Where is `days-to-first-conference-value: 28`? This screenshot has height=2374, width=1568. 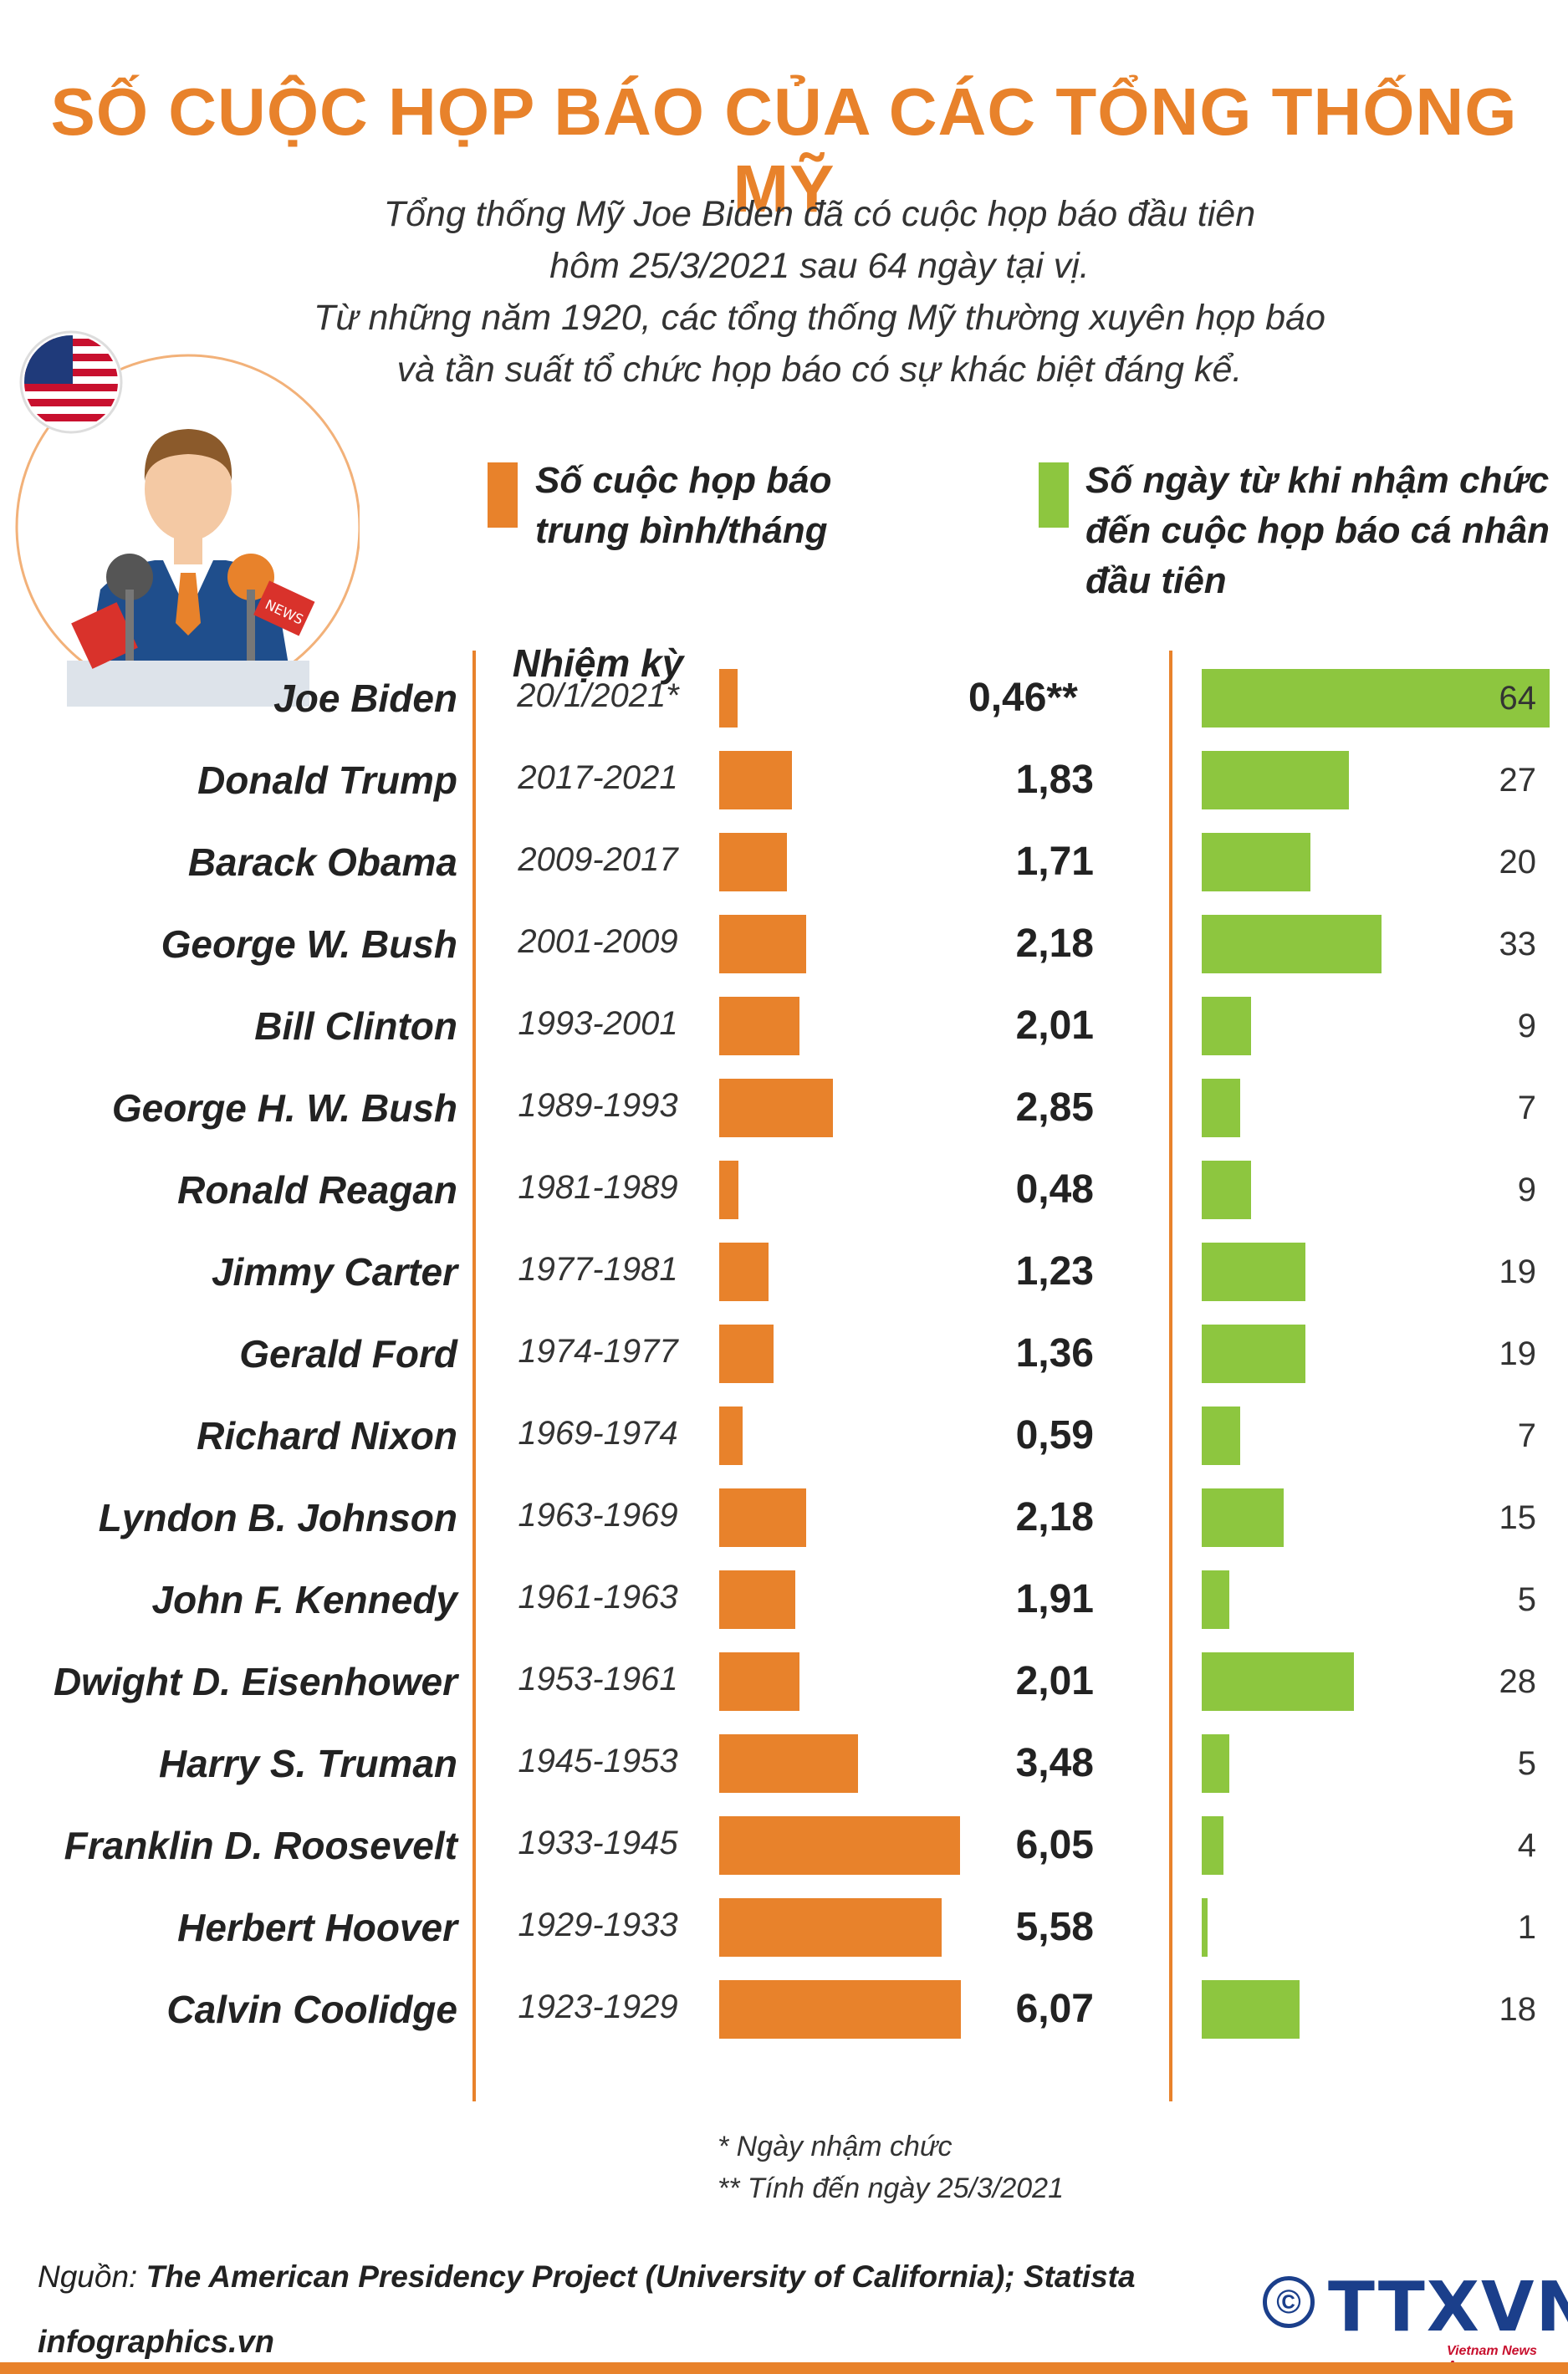 days-to-first-conference-value: 28 is located at coordinates (1518, 1681).